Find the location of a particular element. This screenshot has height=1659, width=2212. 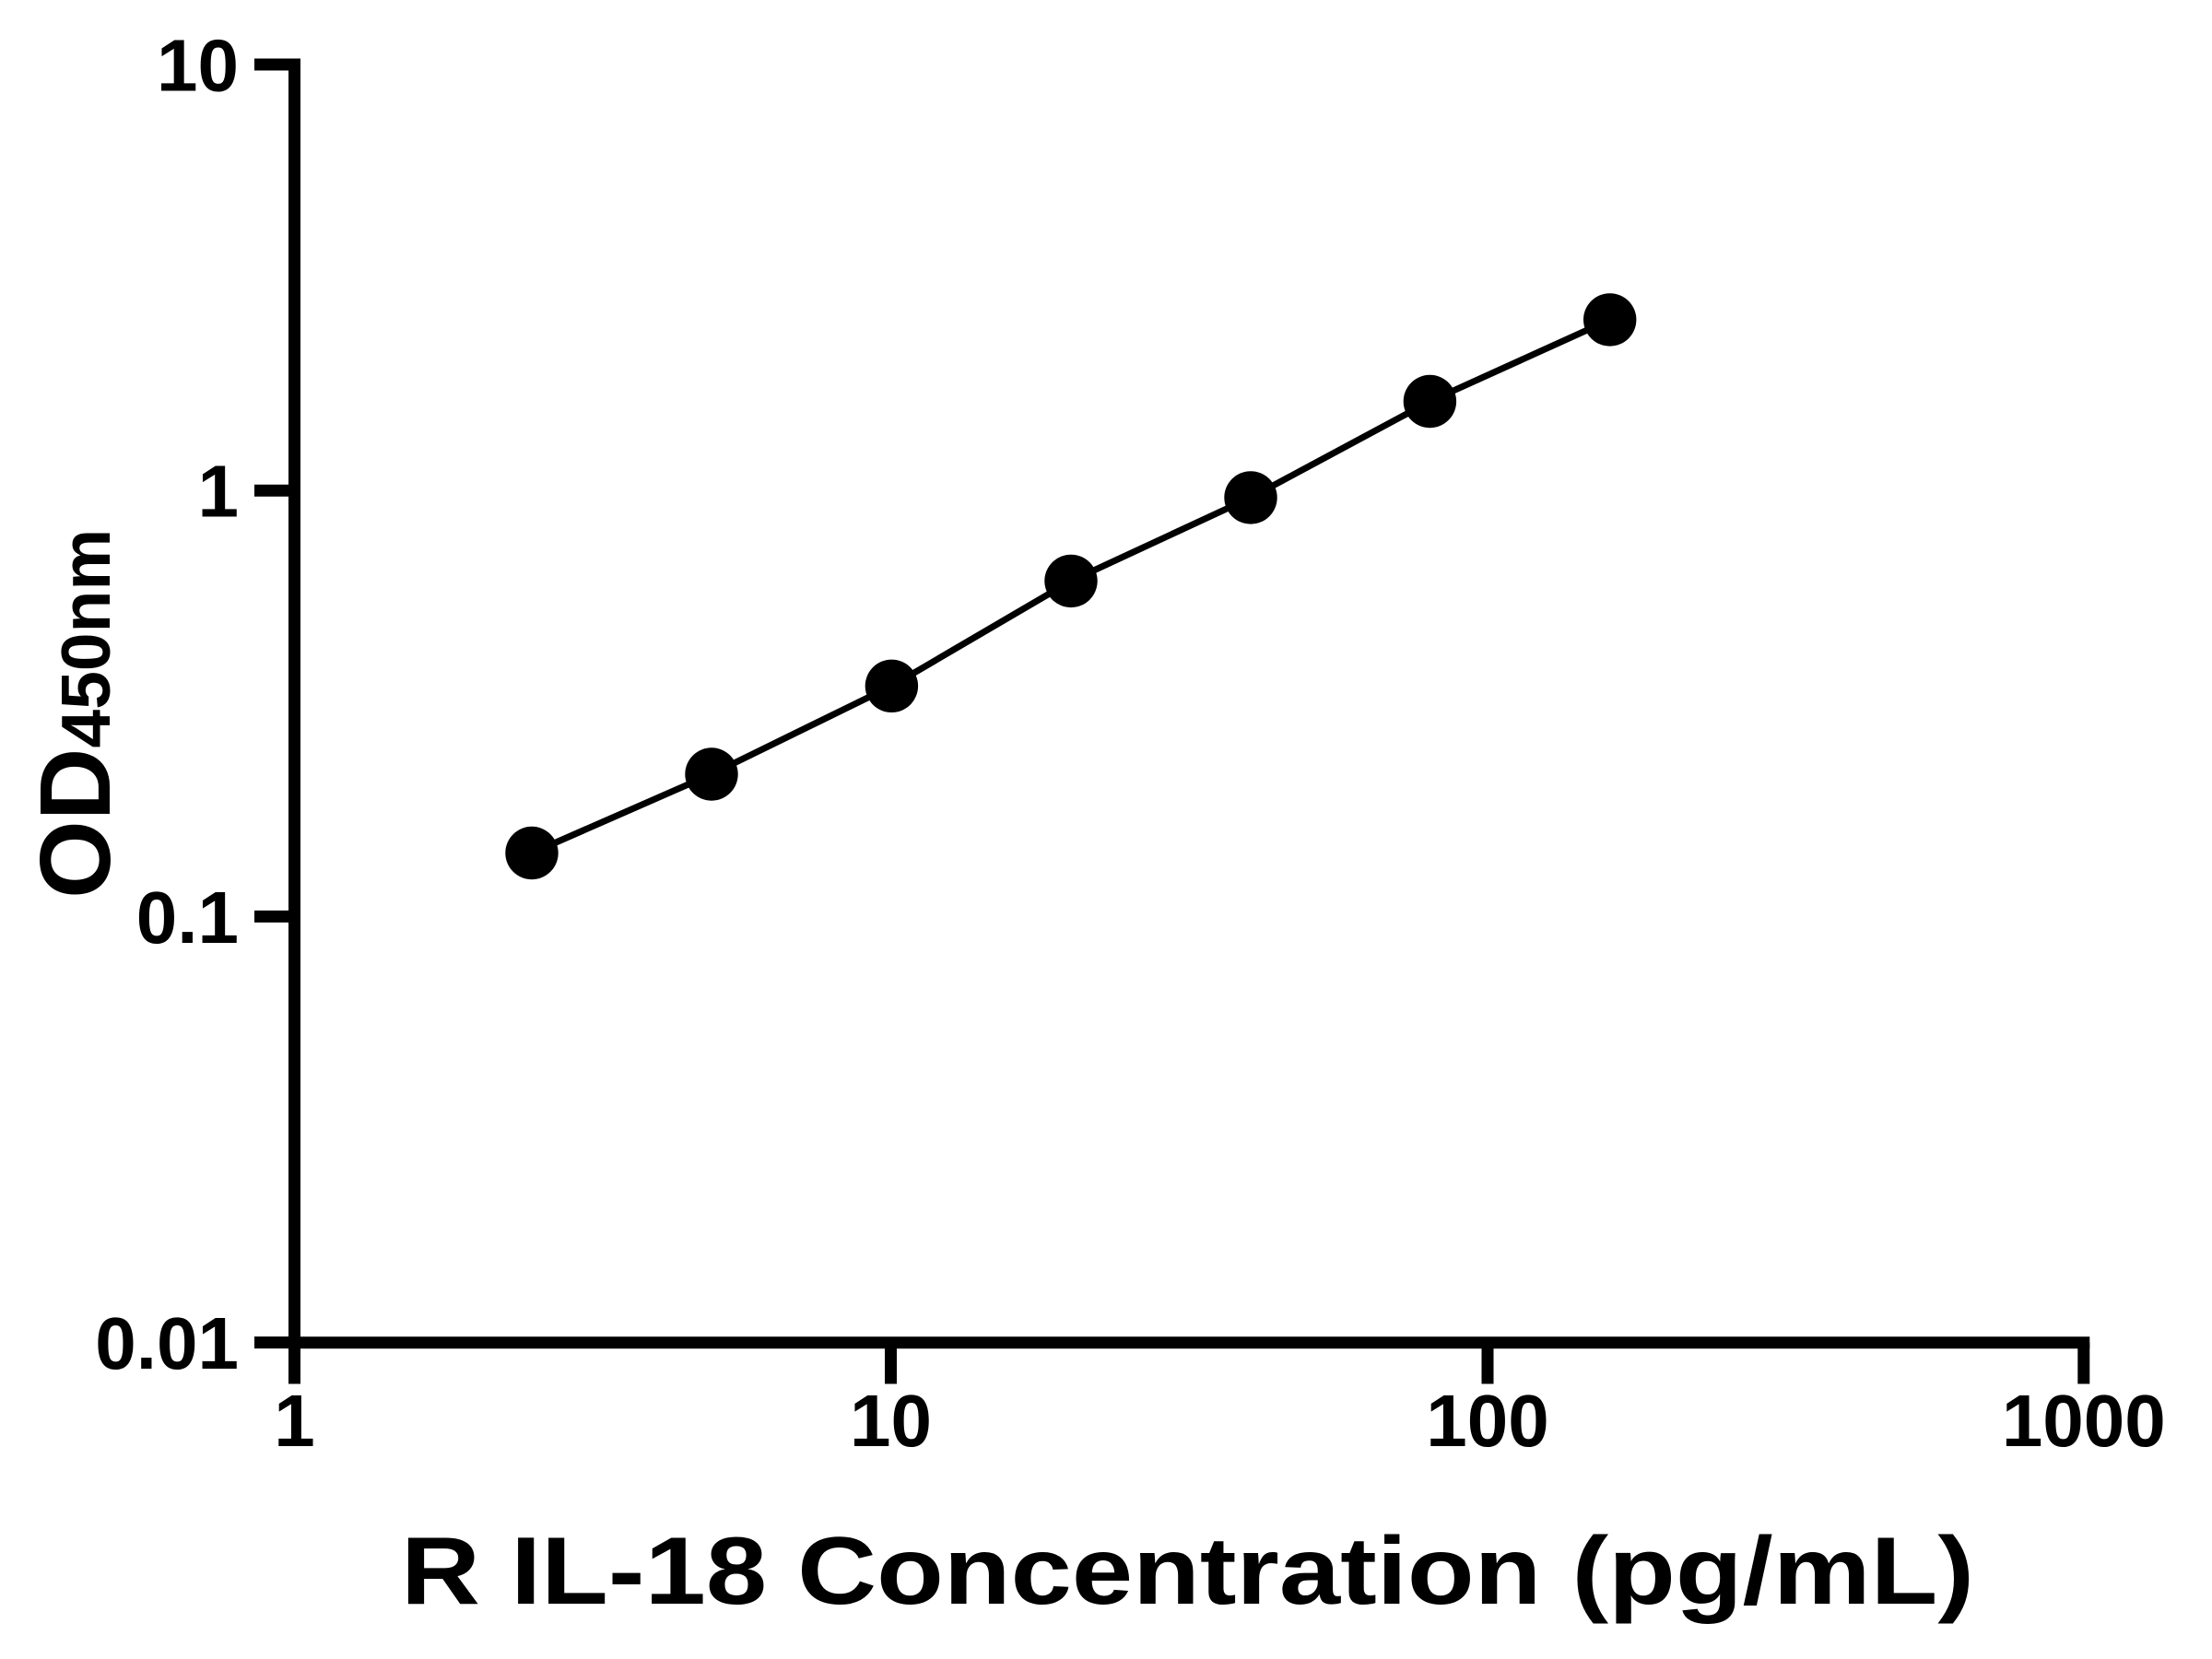

svg-text: R IL-18 Concentration (pg/mL) is located at coordinates (1187, 1571).